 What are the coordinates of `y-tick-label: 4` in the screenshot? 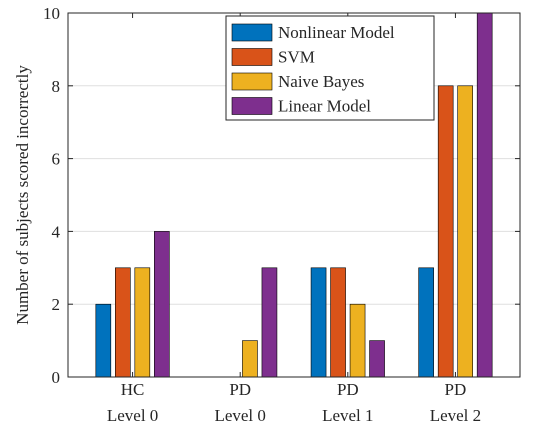 It's located at (56, 231).